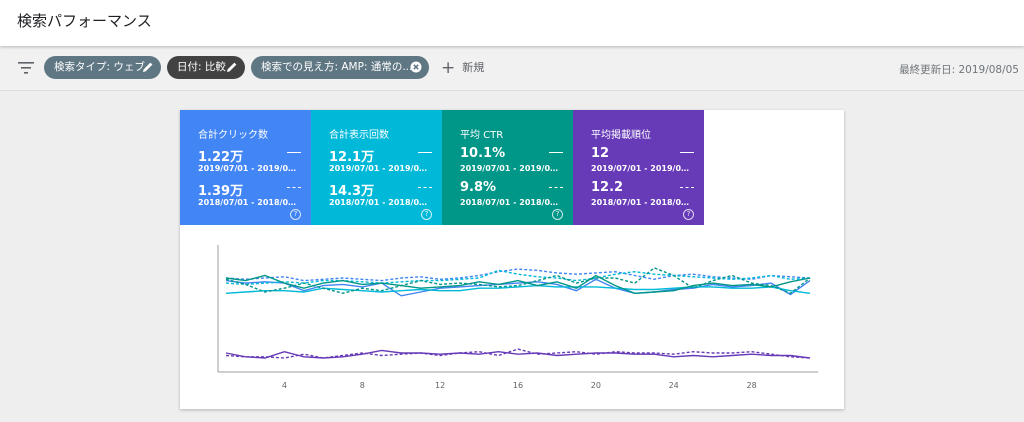  Describe the element at coordinates (674, 385) in the screenshot. I see `x-tick-label: 24` at that location.